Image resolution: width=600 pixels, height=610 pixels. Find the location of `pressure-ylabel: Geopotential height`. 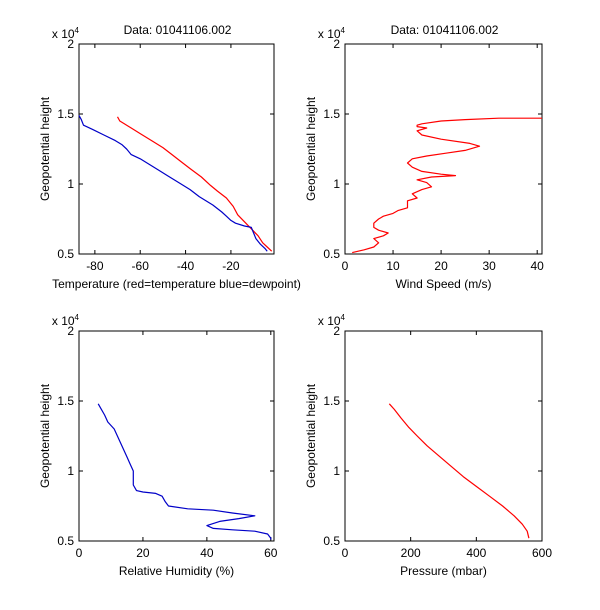

pressure-ylabel: Geopotential height is located at coordinates (311, 435).